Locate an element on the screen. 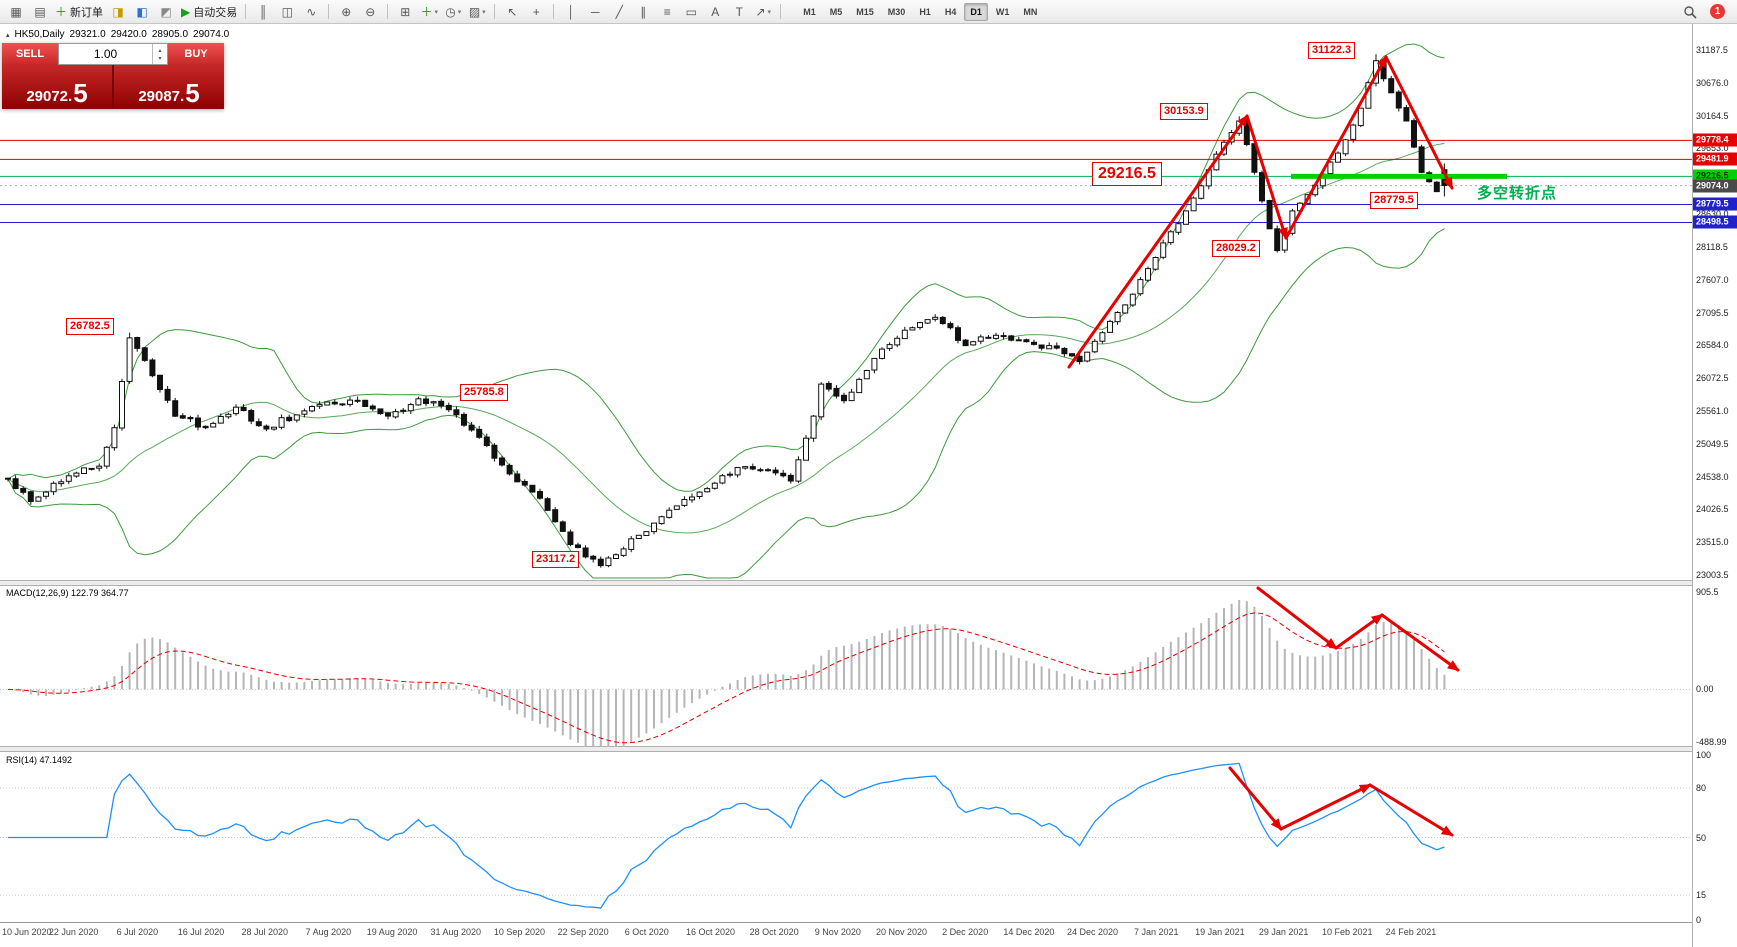 The height and width of the screenshot is (947, 1737). price-callout: 28029.2 is located at coordinates (1236, 248).